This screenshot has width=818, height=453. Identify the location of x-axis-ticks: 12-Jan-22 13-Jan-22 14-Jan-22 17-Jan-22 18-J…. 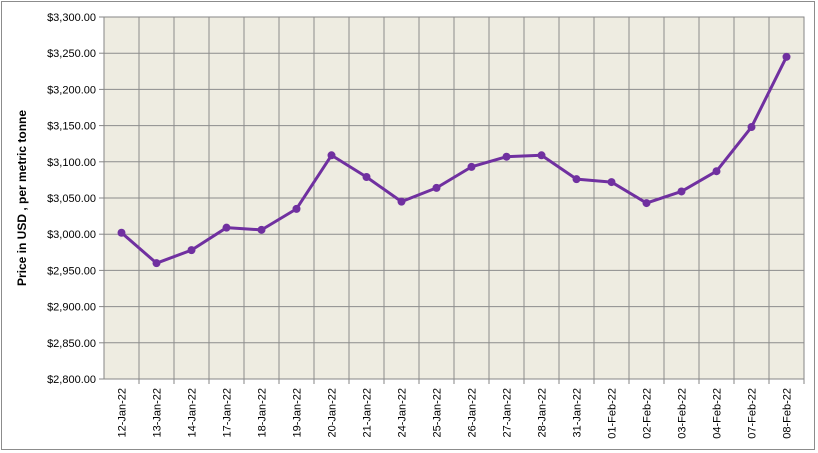
(461, 409).